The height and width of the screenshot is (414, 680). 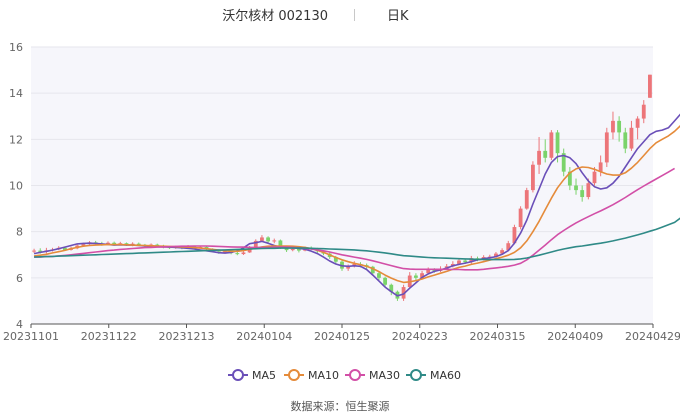 I want to click on x-tick-label: 20231213, so click(x=187, y=336).